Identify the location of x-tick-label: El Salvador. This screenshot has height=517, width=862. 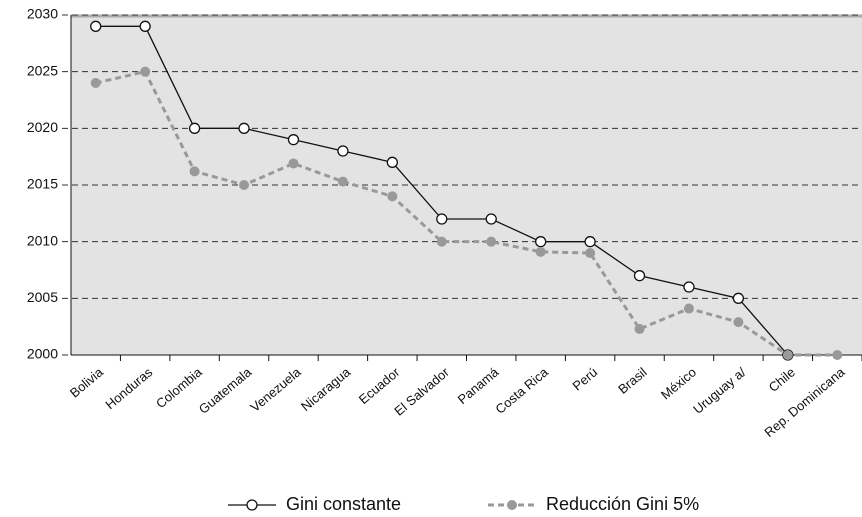
(421, 391).